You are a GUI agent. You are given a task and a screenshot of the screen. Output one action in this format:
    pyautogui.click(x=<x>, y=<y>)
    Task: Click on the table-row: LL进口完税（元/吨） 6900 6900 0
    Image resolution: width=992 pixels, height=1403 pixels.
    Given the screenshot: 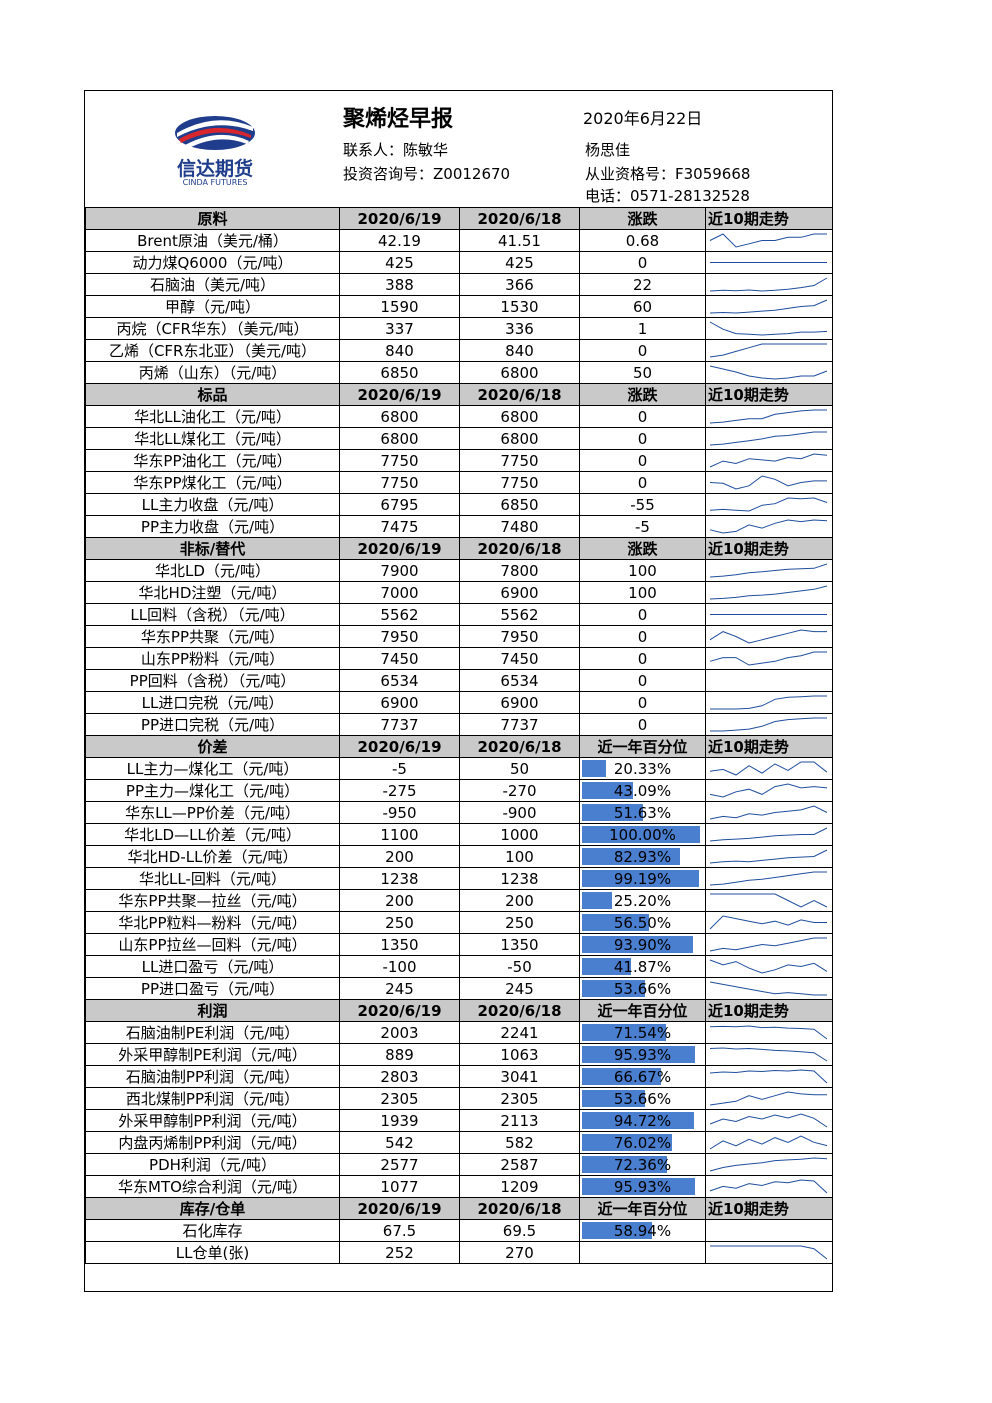 What is the action you would take?
    pyautogui.click(x=459, y=702)
    